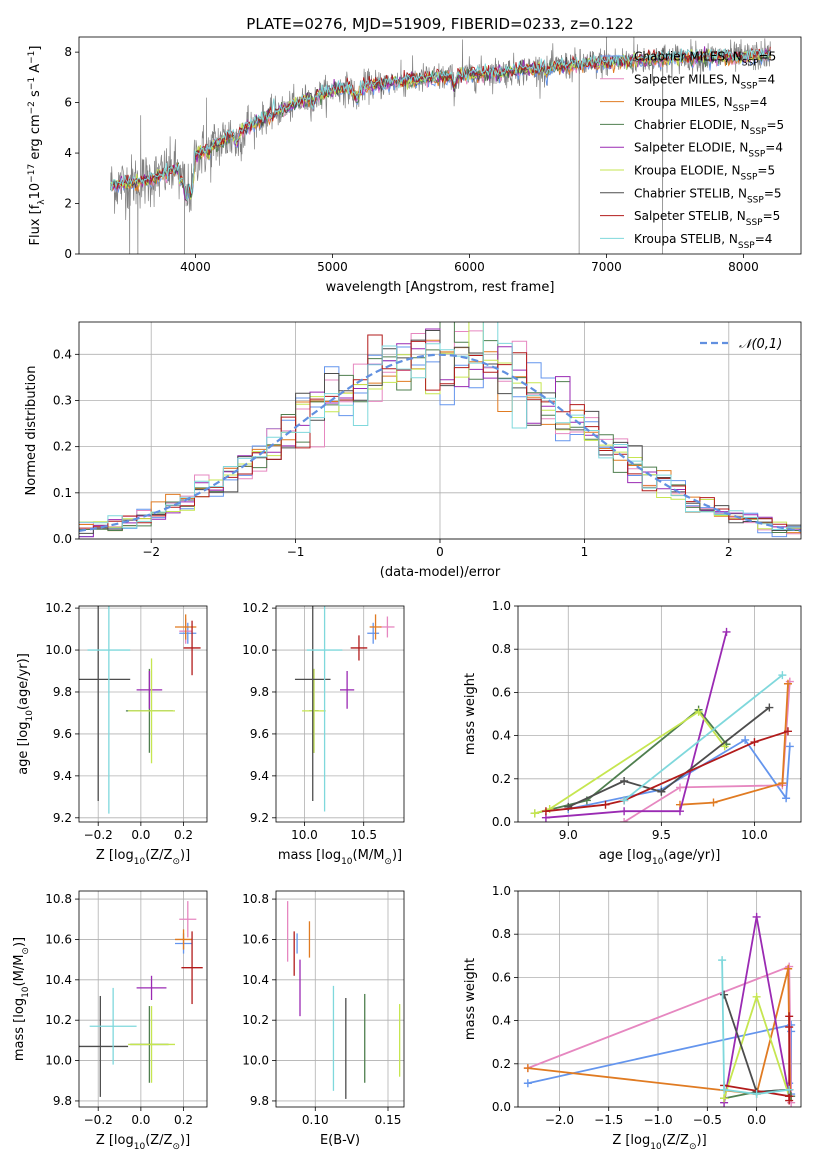 This screenshot has width=819, height=1170. I want to click on legend-label: Salpeter ELODIE, N, so click(691, 148).